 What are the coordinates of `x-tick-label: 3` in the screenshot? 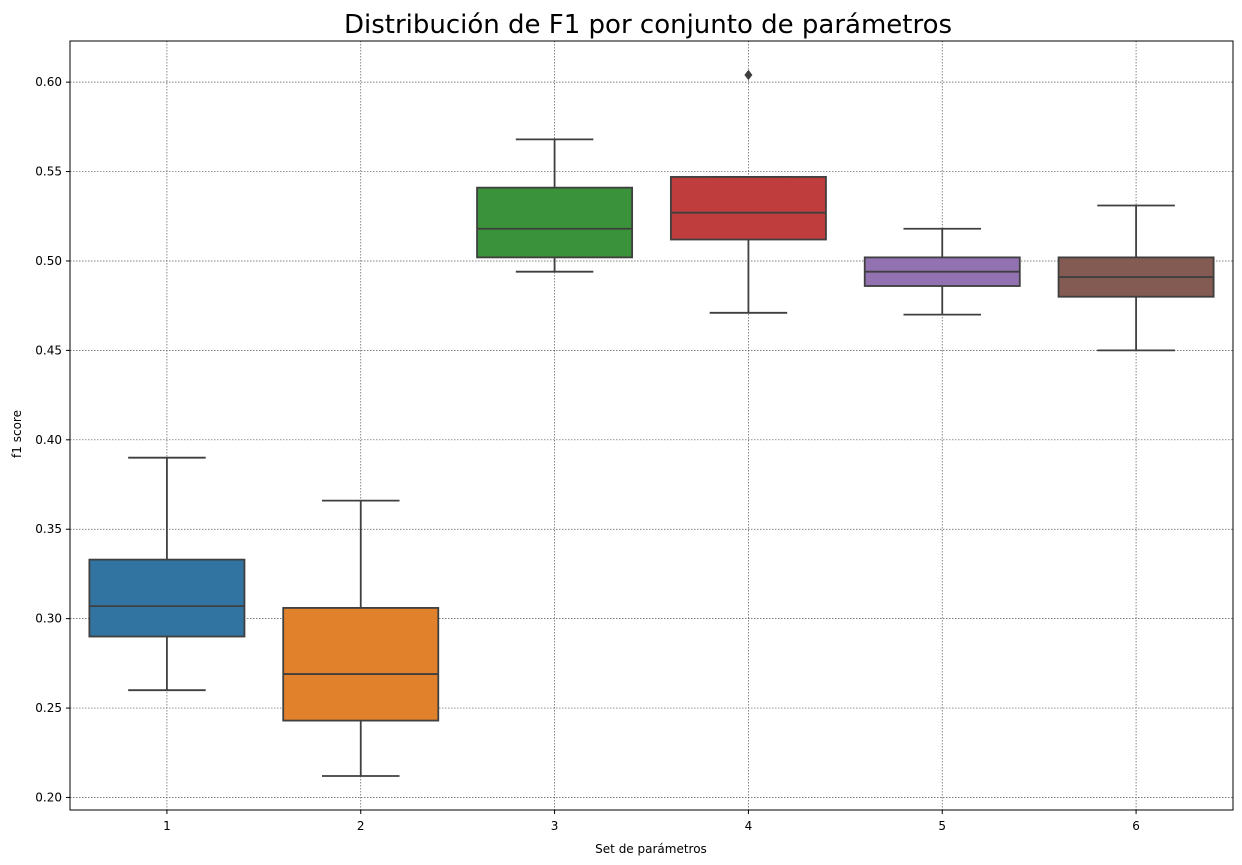 It's located at (555, 826).